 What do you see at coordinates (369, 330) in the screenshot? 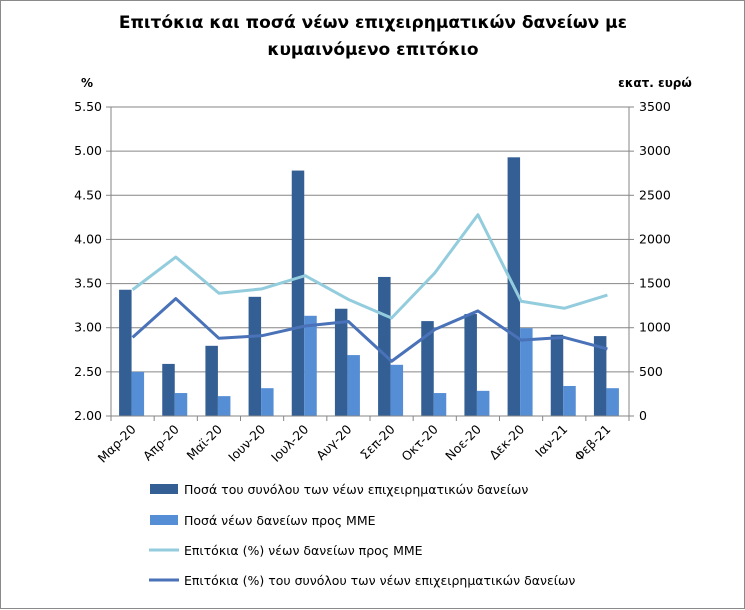
I see `line-total-rate` at bounding box center [369, 330].